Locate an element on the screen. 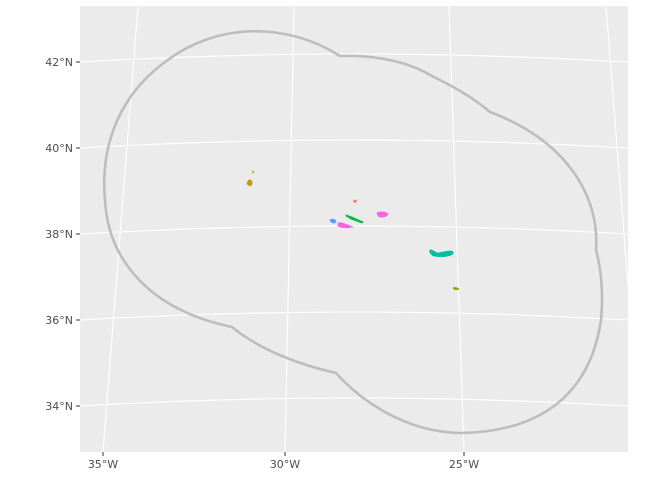 The height and width of the screenshot is (480, 672). y-tick-label: 40°N is located at coordinates (59, 148).